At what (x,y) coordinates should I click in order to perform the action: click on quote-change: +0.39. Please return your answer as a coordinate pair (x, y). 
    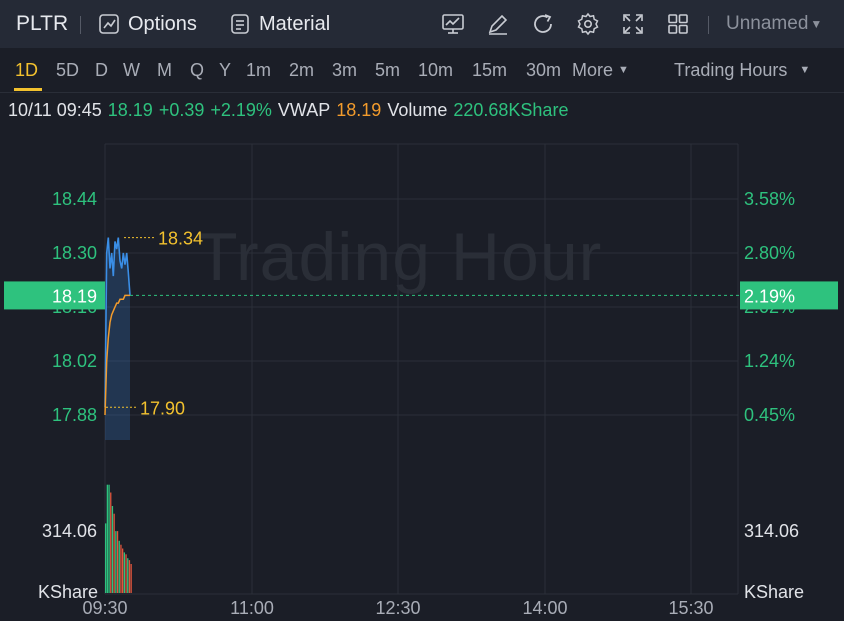
    Looking at the image, I should click on (181, 109).